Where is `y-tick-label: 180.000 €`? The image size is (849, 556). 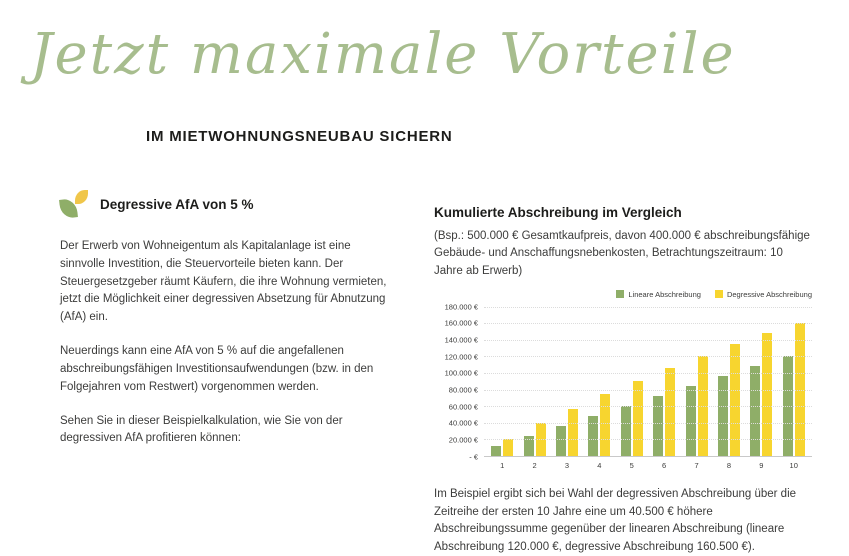
y-tick-label: 180.000 € is located at coordinates (461, 307).